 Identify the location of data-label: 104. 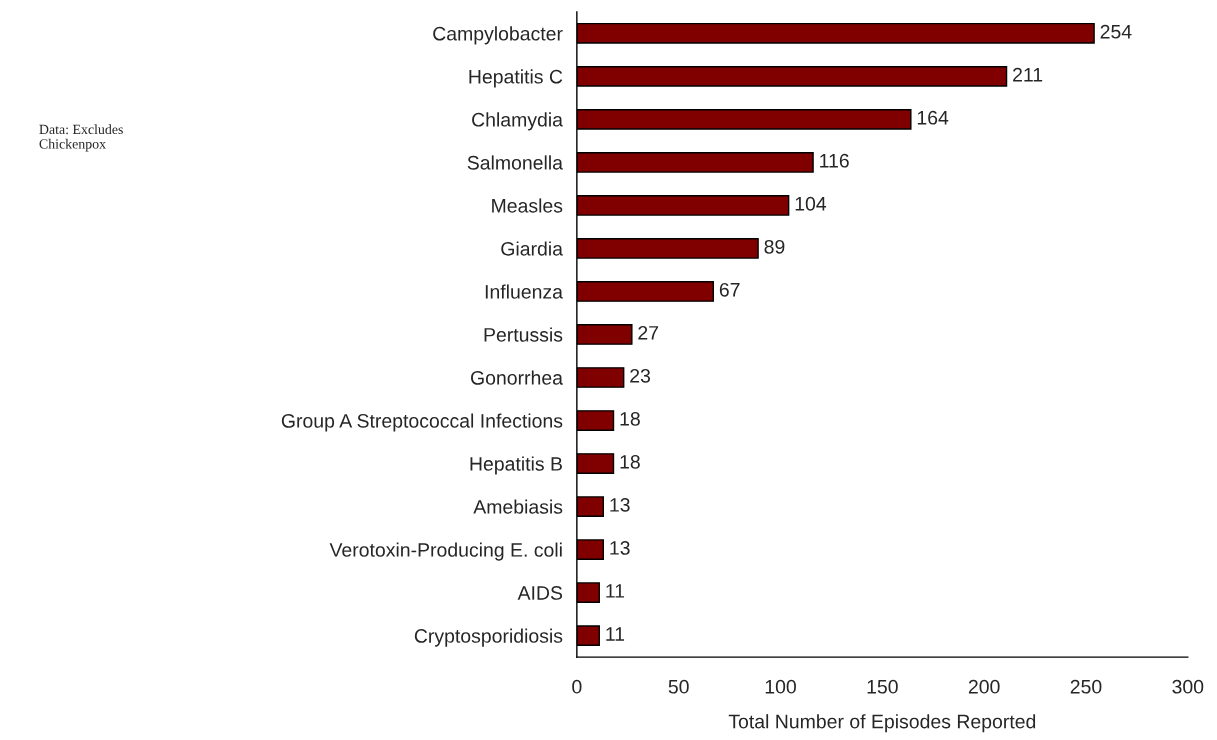
(811, 203).